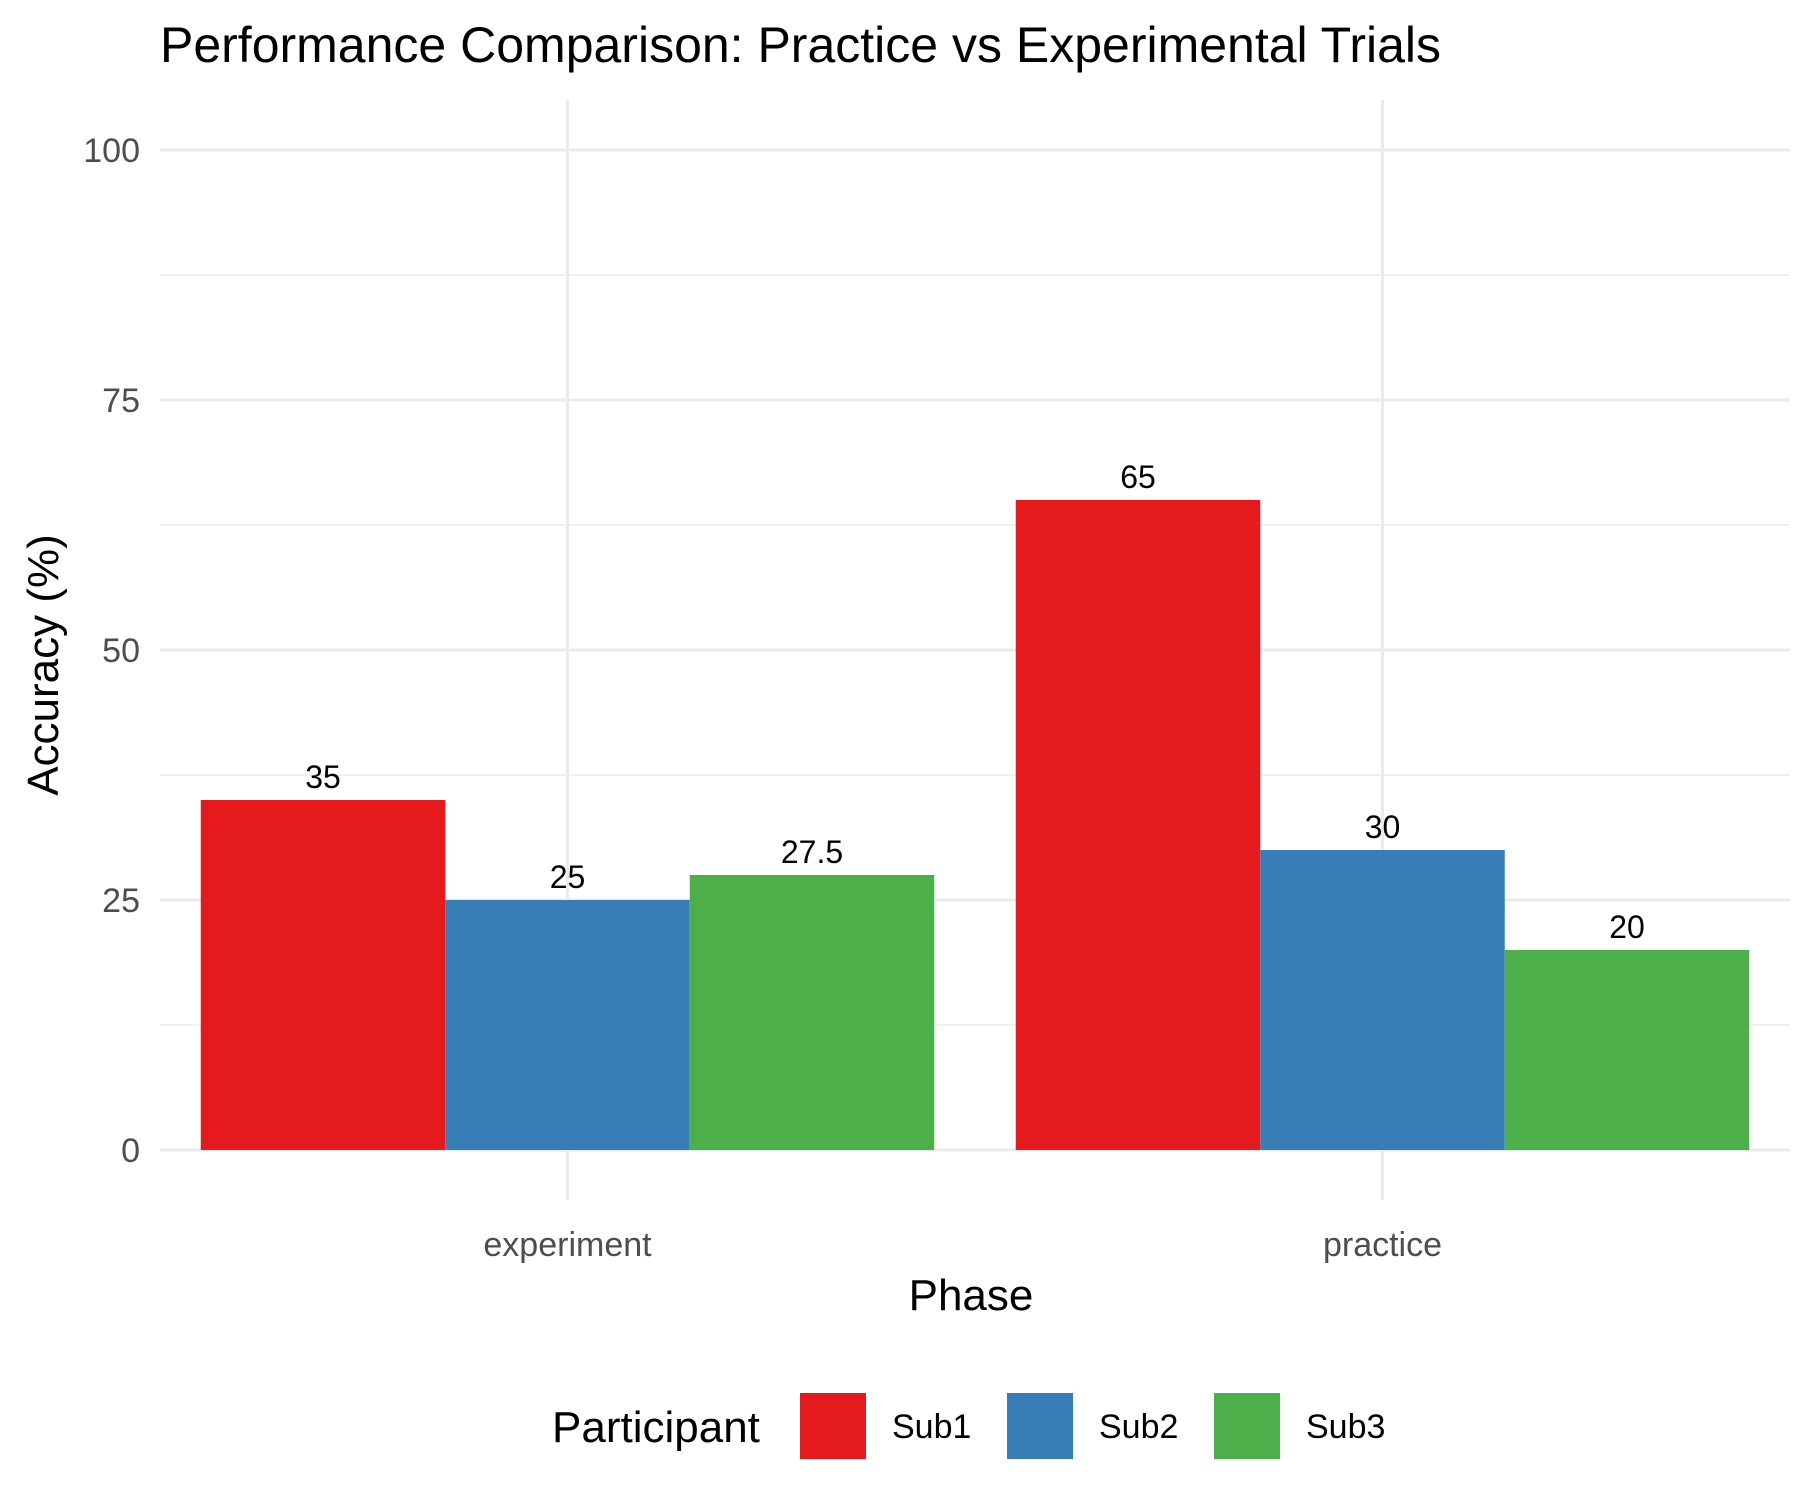  What do you see at coordinates (130, 1151) in the screenshot?
I see `y-tick-label: 0` at bounding box center [130, 1151].